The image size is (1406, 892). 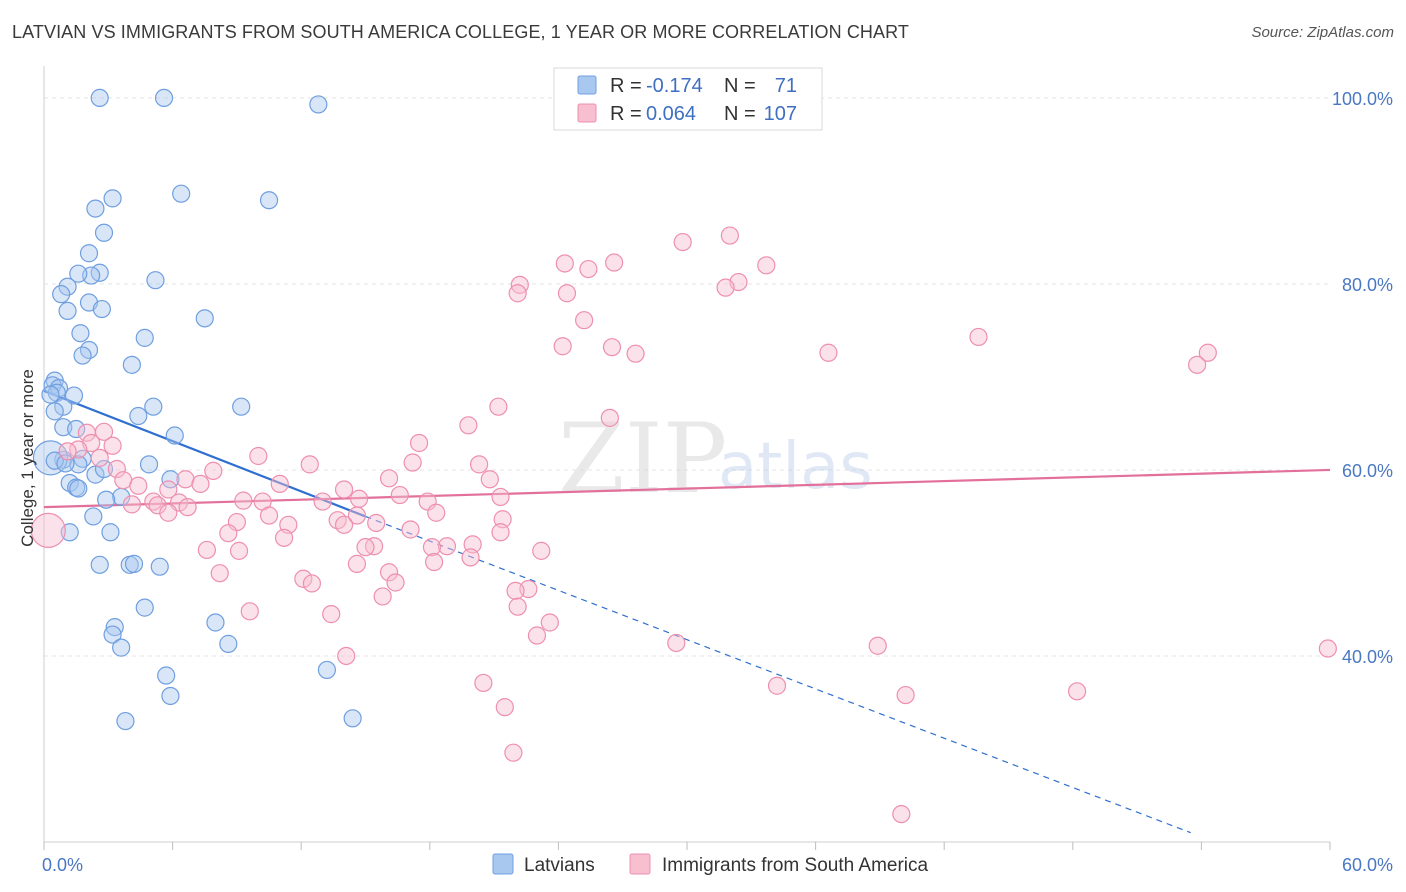 What do you see at coordinates (740, 86) in the screenshot?
I see `legend-n-label-0: N =` at bounding box center [740, 86].